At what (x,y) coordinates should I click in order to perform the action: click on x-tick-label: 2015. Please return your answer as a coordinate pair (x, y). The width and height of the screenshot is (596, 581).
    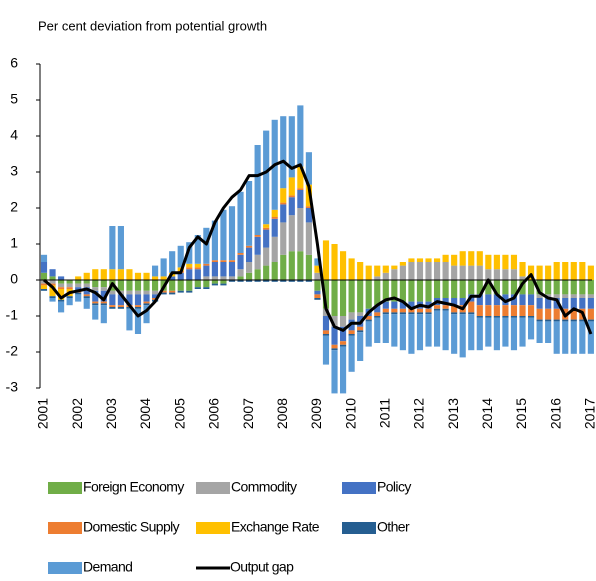
    Looking at the image, I should click on (521, 413).